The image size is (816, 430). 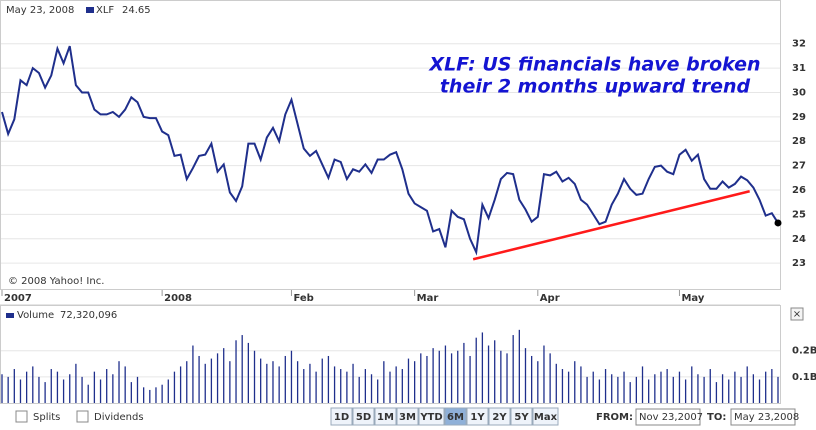 I want to click on range-label: 1M, so click(x=385, y=417).